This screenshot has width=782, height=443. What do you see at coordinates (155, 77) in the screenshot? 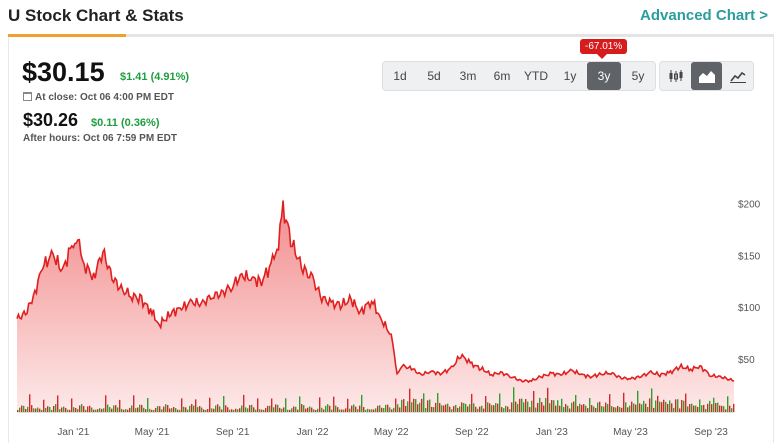
I see `price-change: $1.41 (4.91%)` at bounding box center [155, 77].